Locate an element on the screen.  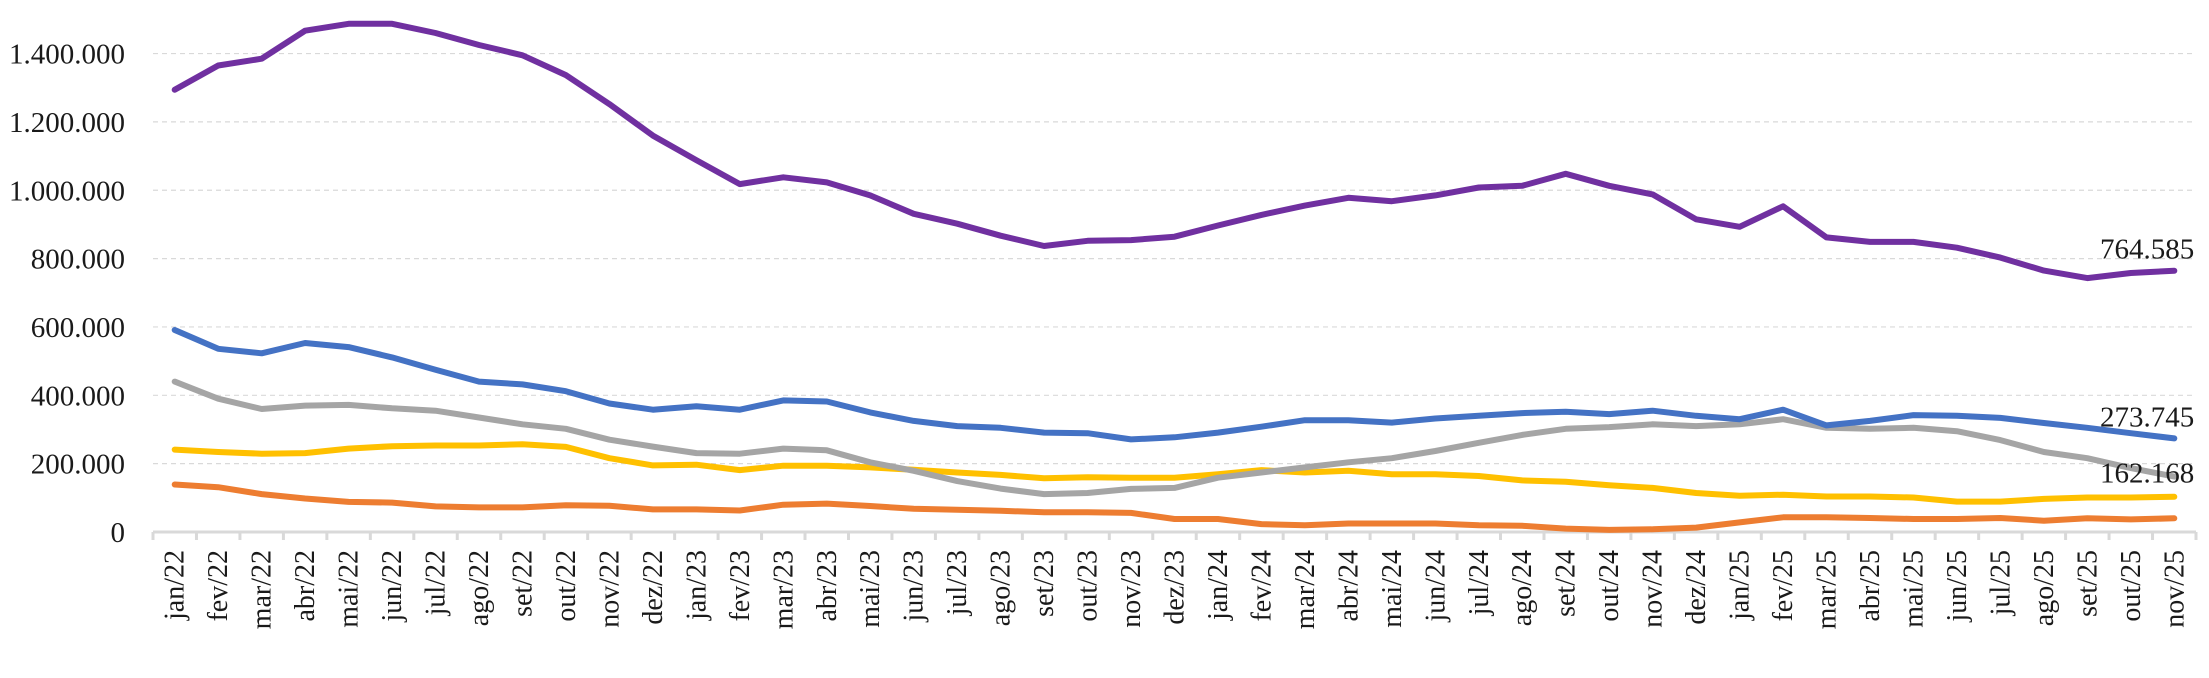
x-tick-label: out/24 is located at coordinates (1609, 586).